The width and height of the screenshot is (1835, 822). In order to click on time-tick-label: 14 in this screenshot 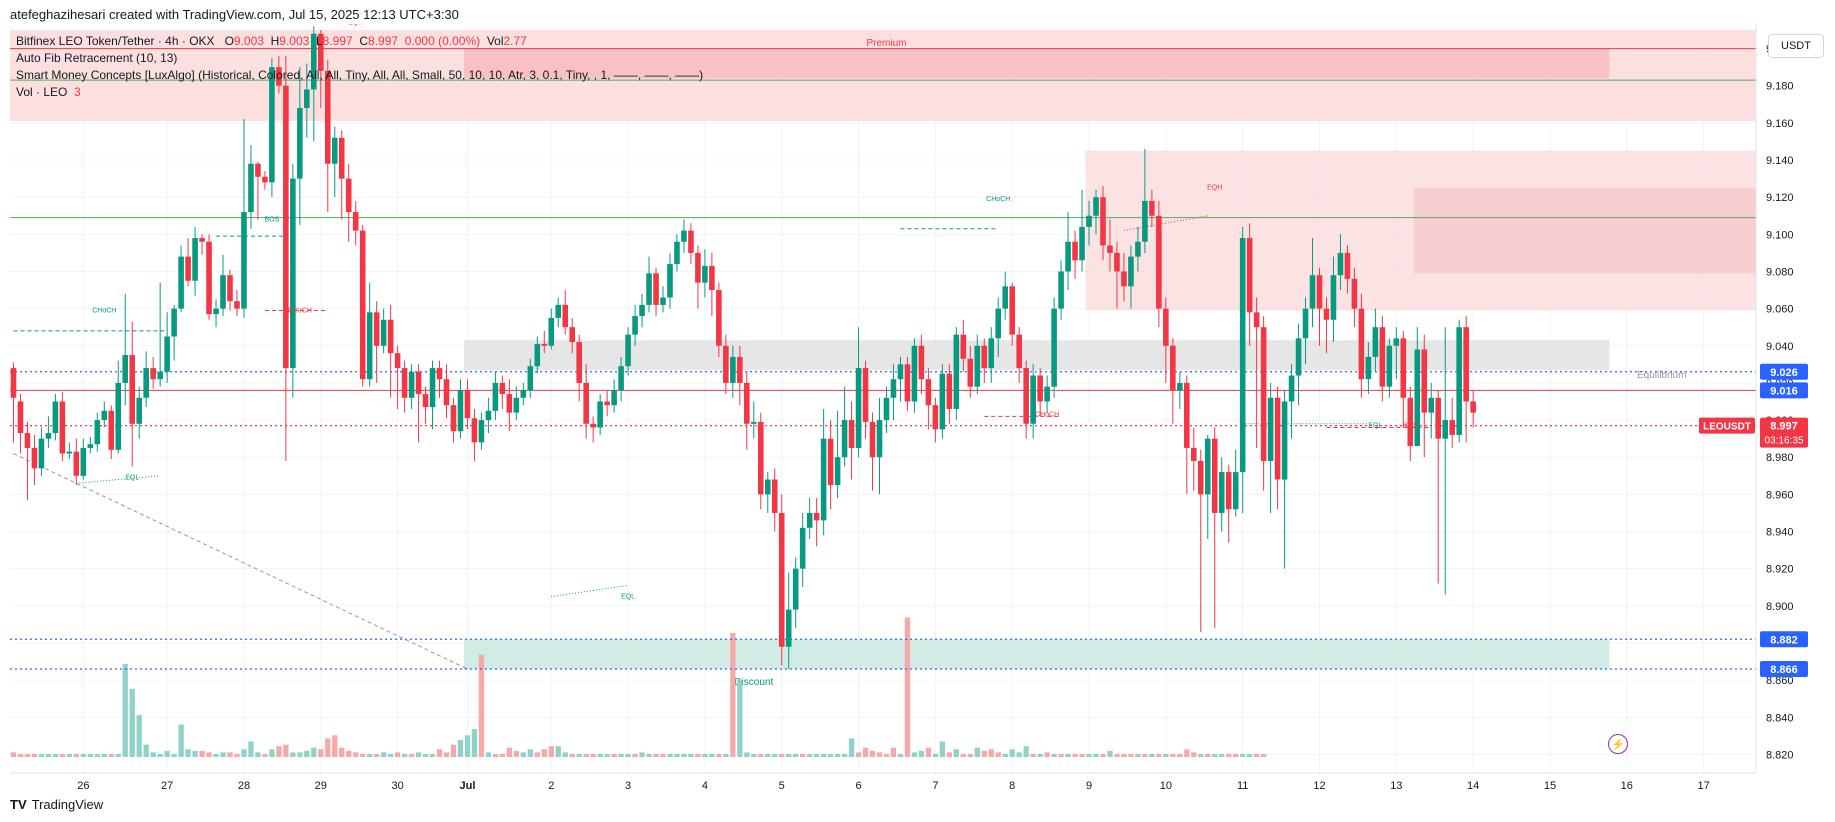, I will do `click(1473, 785)`.